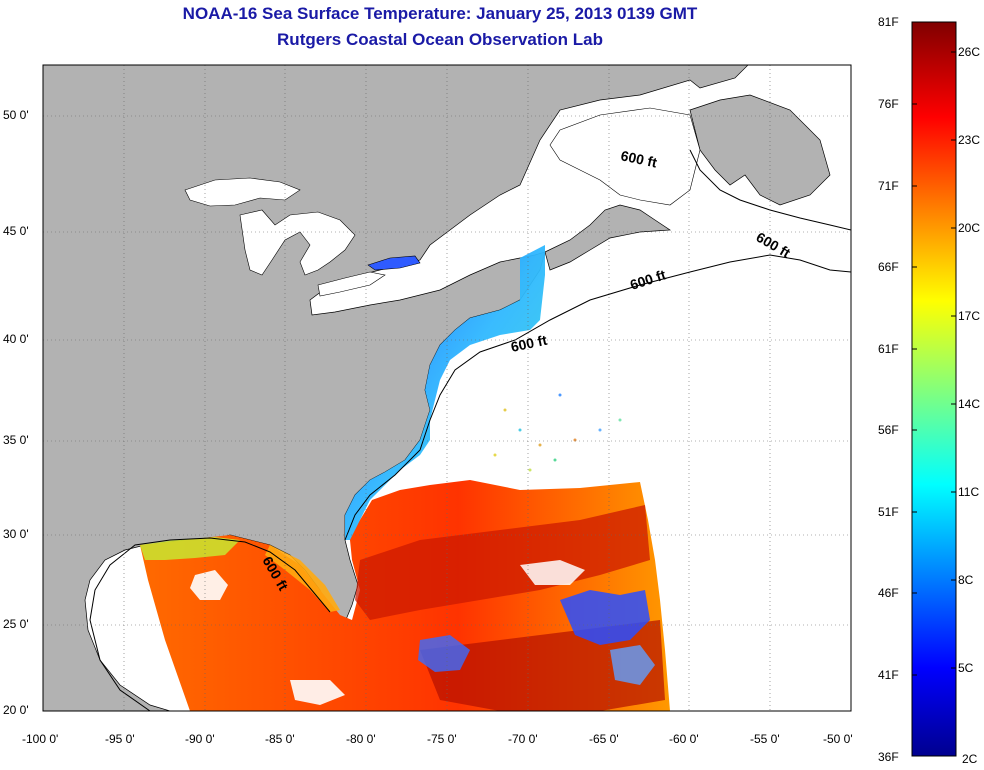 The image size is (984, 770). I want to click on lon-tick-100: -100 0', so click(40, 739).